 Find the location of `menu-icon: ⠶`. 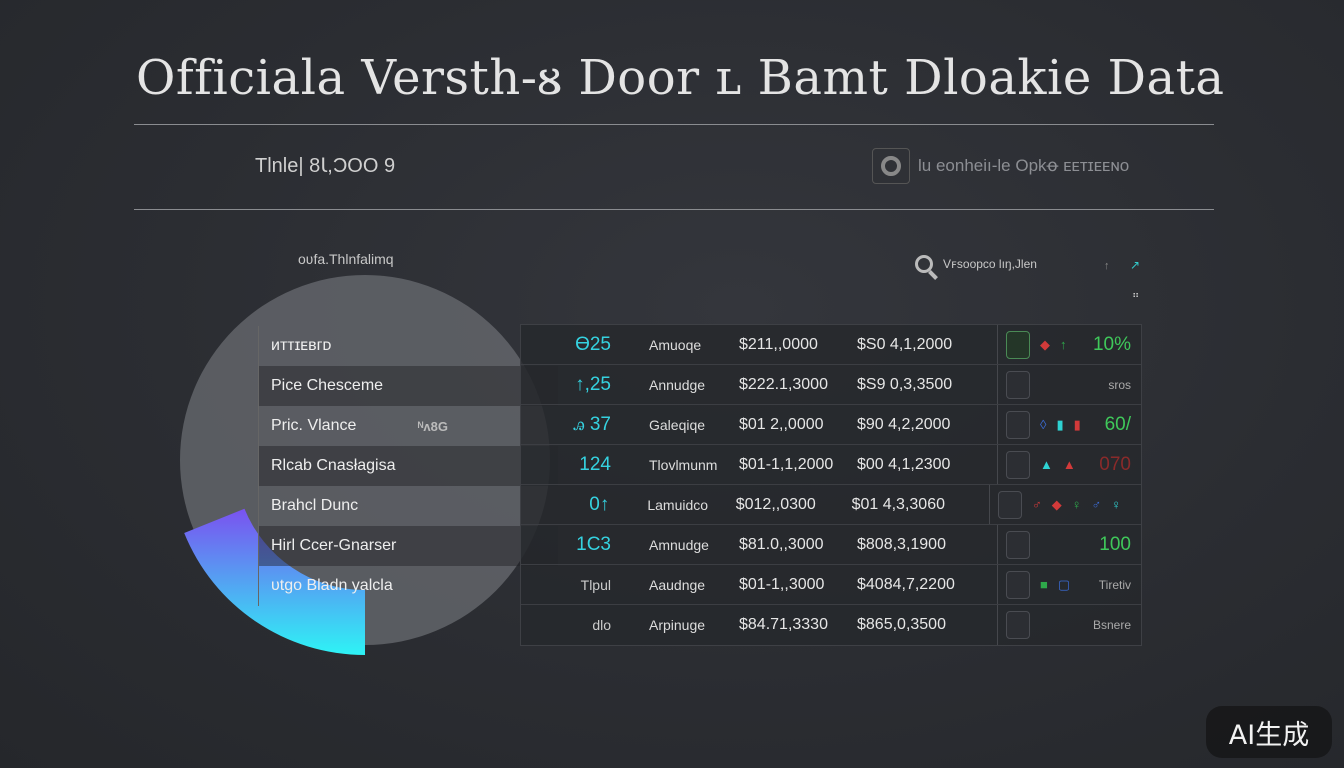

menu-icon: ⠶ is located at coordinates (1136, 295).